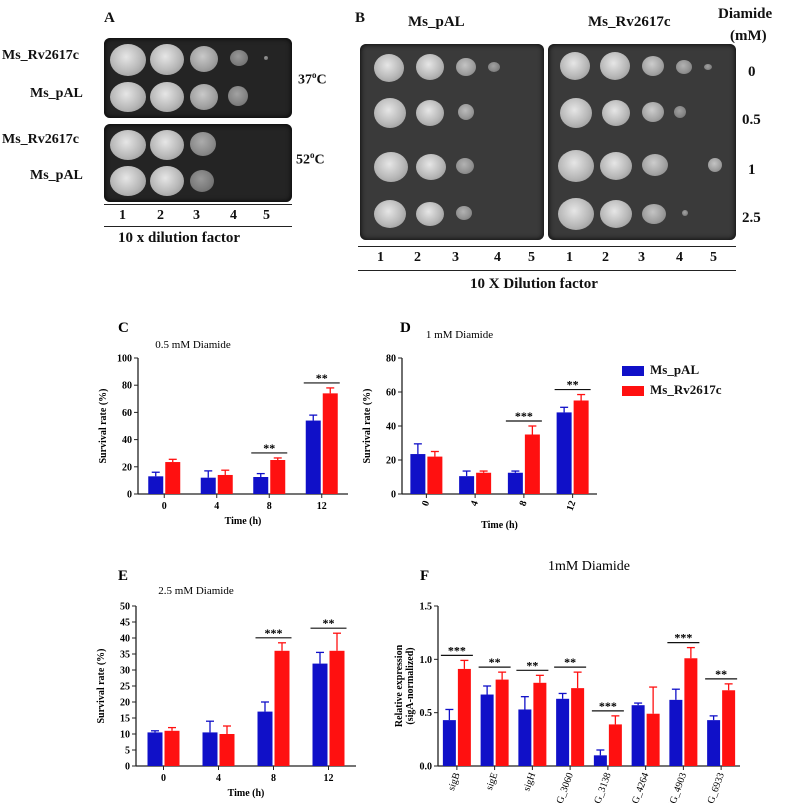  What do you see at coordinates (127, 751) in the screenshot?
I see `y-tick-label: 5` at bounding box center [127, 751].